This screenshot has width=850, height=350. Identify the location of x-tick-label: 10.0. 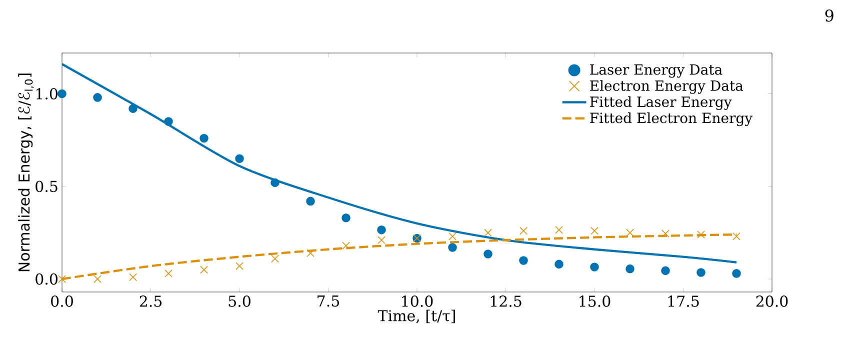
(417, 301).